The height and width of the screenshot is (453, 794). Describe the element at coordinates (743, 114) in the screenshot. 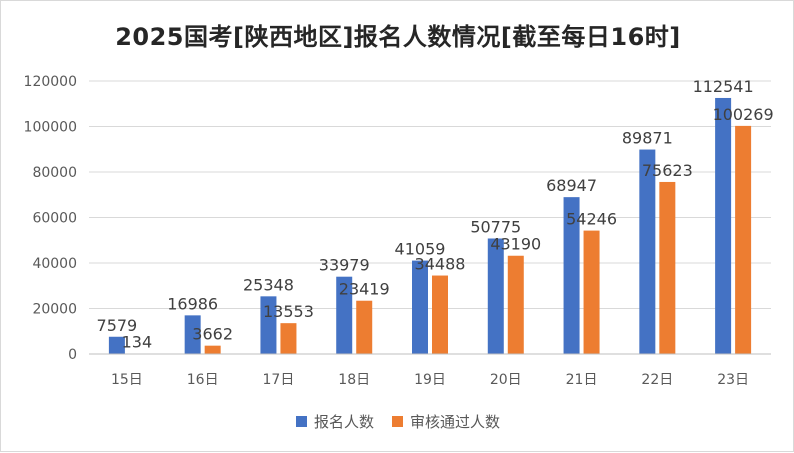

I see `data-label-series-2: 100269` at that location.